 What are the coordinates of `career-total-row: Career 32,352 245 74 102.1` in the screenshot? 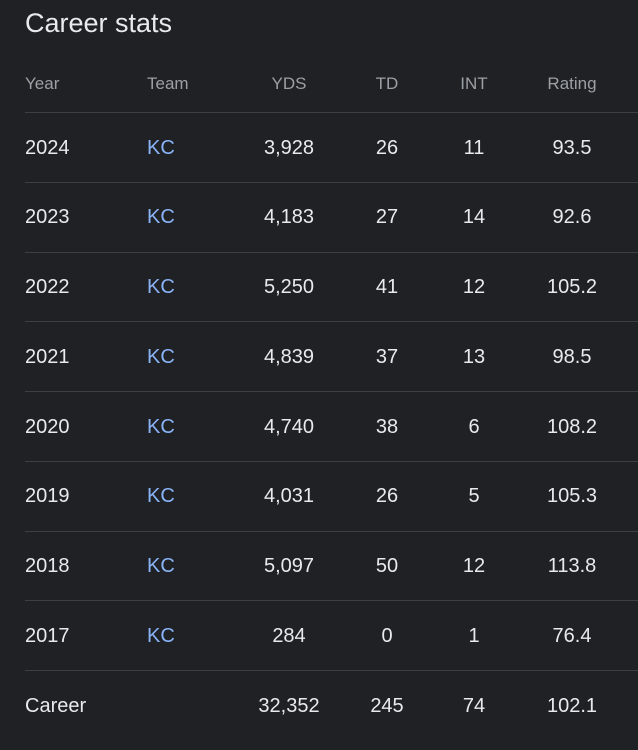 It's located at (331, 705).